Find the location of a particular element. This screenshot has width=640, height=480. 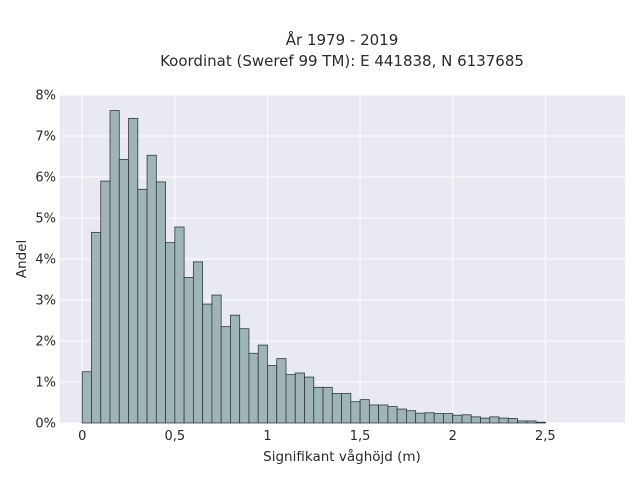

x-tick-label: 2,5 is located at coordinates (545, 436).